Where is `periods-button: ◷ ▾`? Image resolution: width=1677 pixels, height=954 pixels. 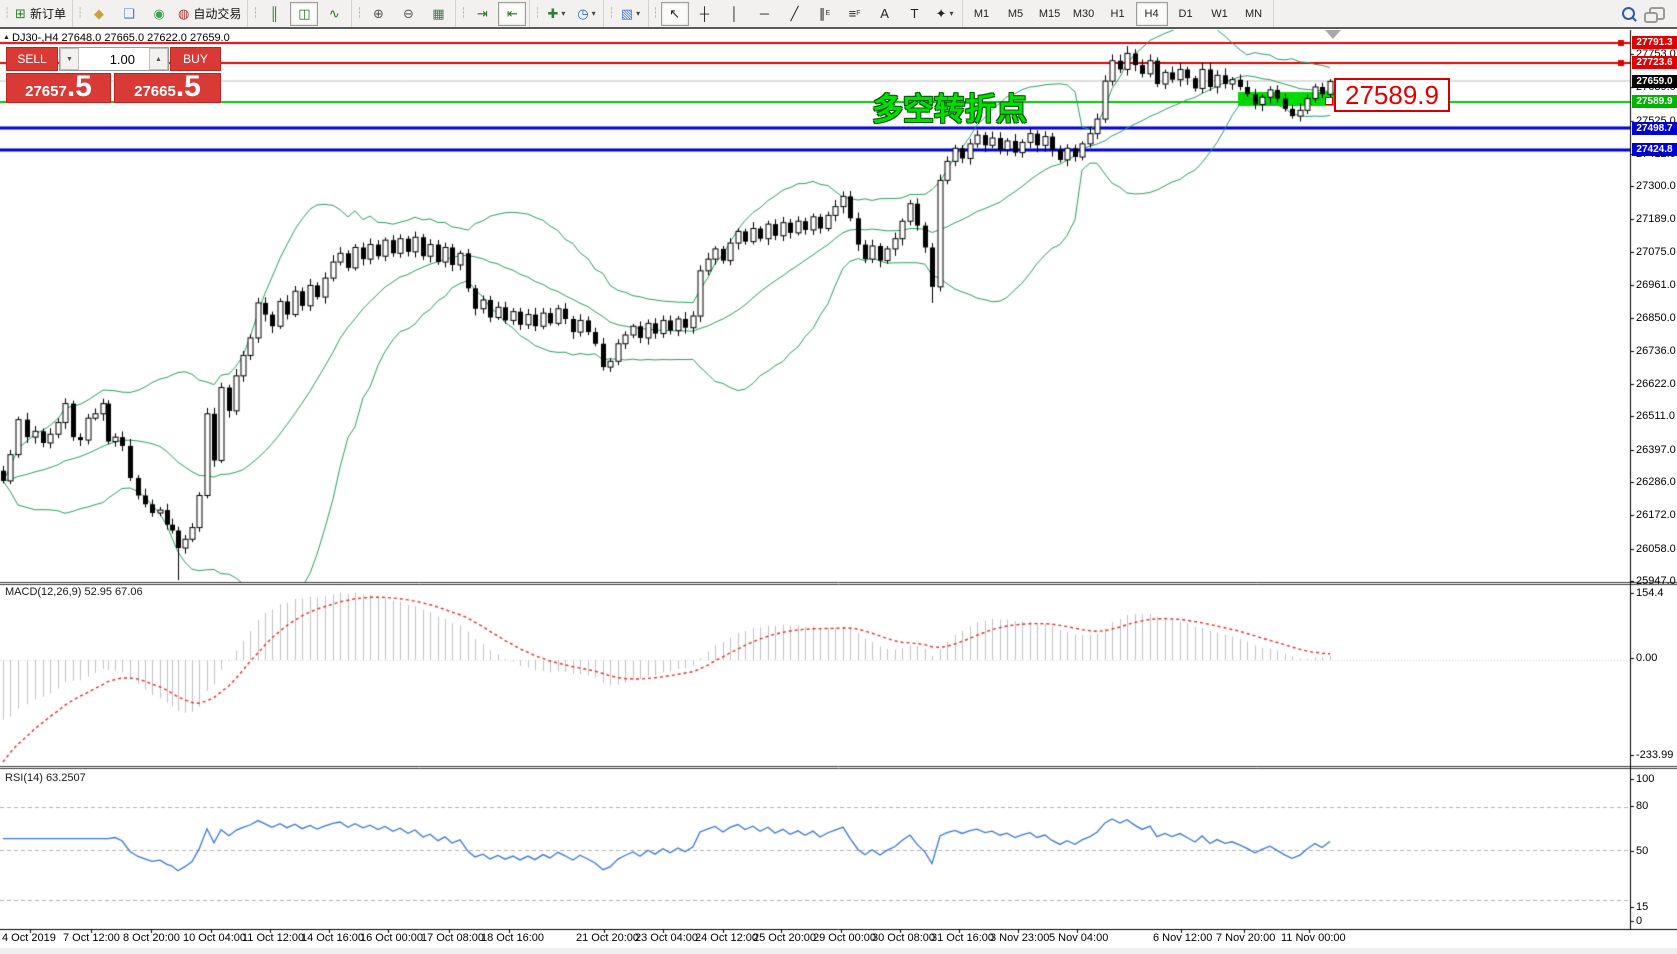
periods-button: ◷ ▾ is located at coordinates (586, 14).